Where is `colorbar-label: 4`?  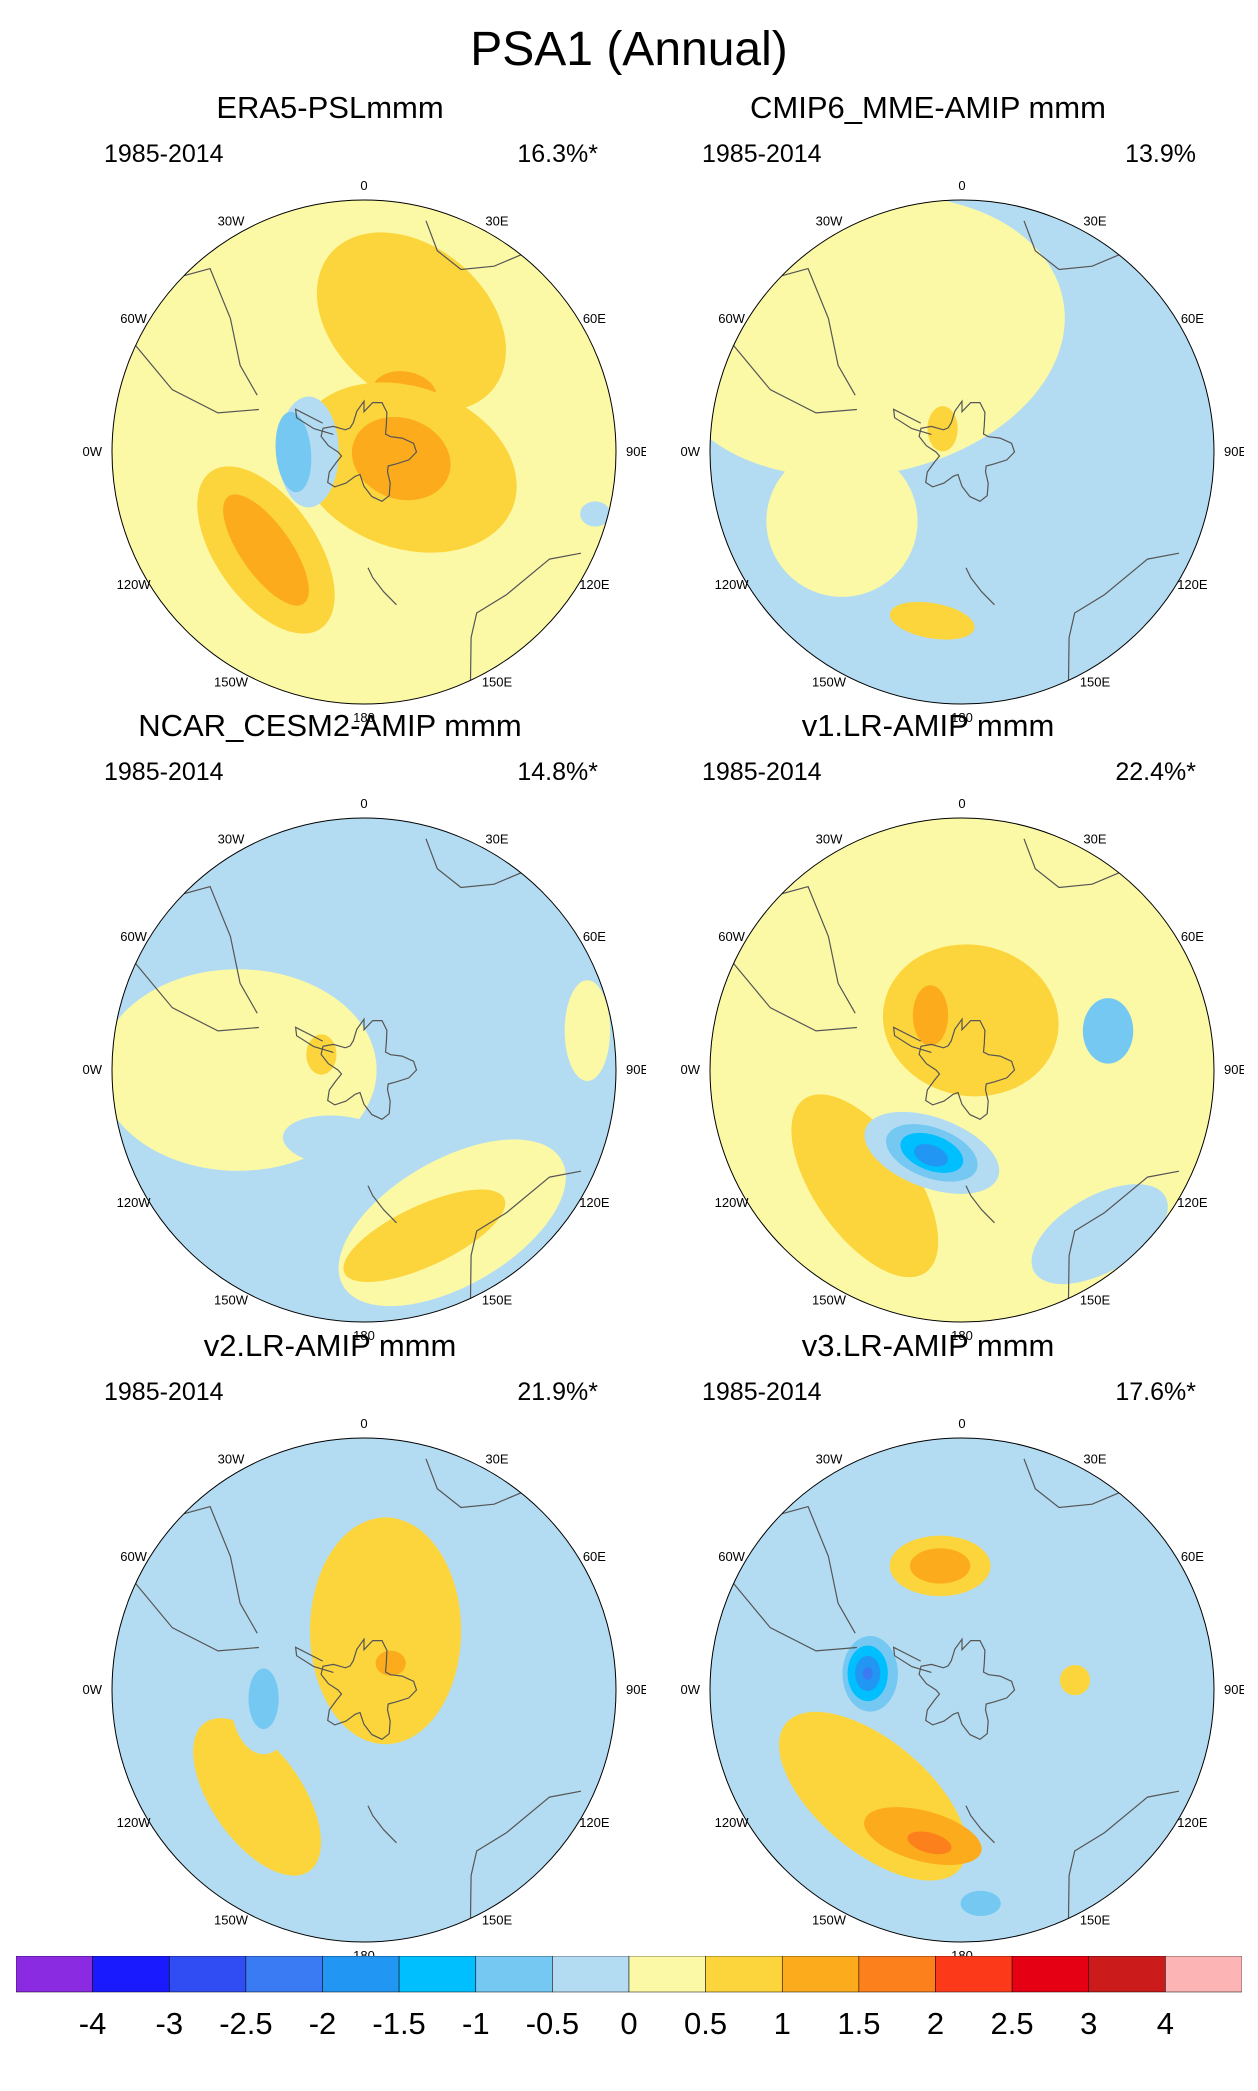 colorbar-label: 4 is located at coordinates (1165, 2023).